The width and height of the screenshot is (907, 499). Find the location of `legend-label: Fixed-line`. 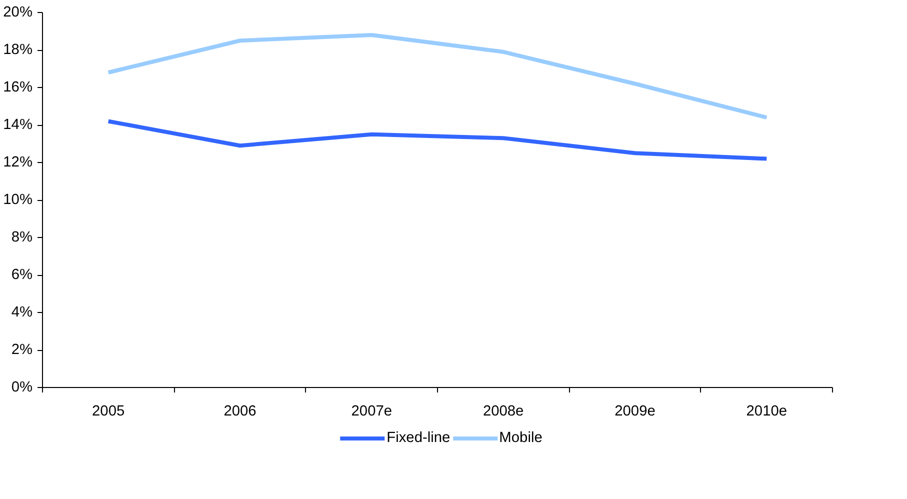

legend-label: Fixed-line is located at coordinates (418, 438).